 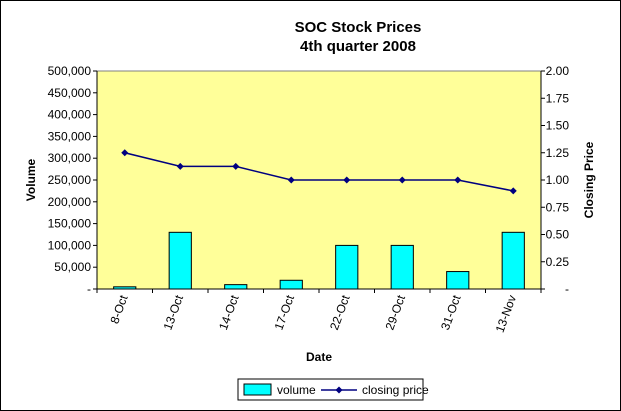 I want to click on y-right-tick-label: -, so click(x=567, y=289).